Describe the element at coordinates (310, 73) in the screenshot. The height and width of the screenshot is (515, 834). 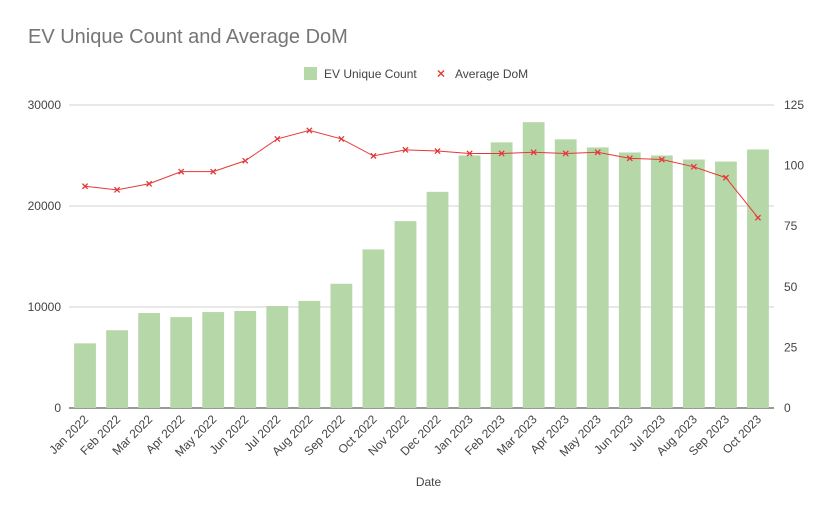
I see `legend-swatch-bar` at that location.